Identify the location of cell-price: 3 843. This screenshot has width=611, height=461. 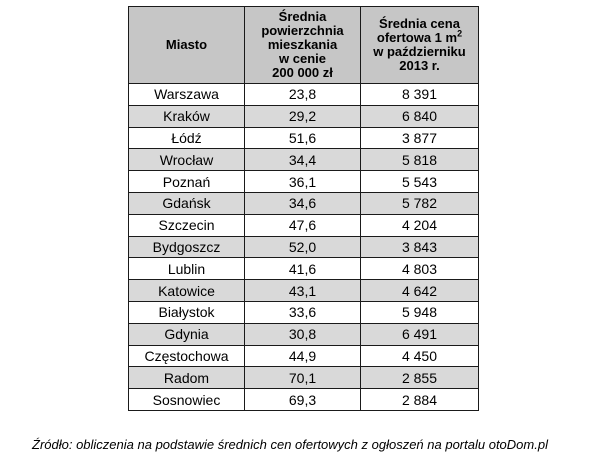
(419, 247).